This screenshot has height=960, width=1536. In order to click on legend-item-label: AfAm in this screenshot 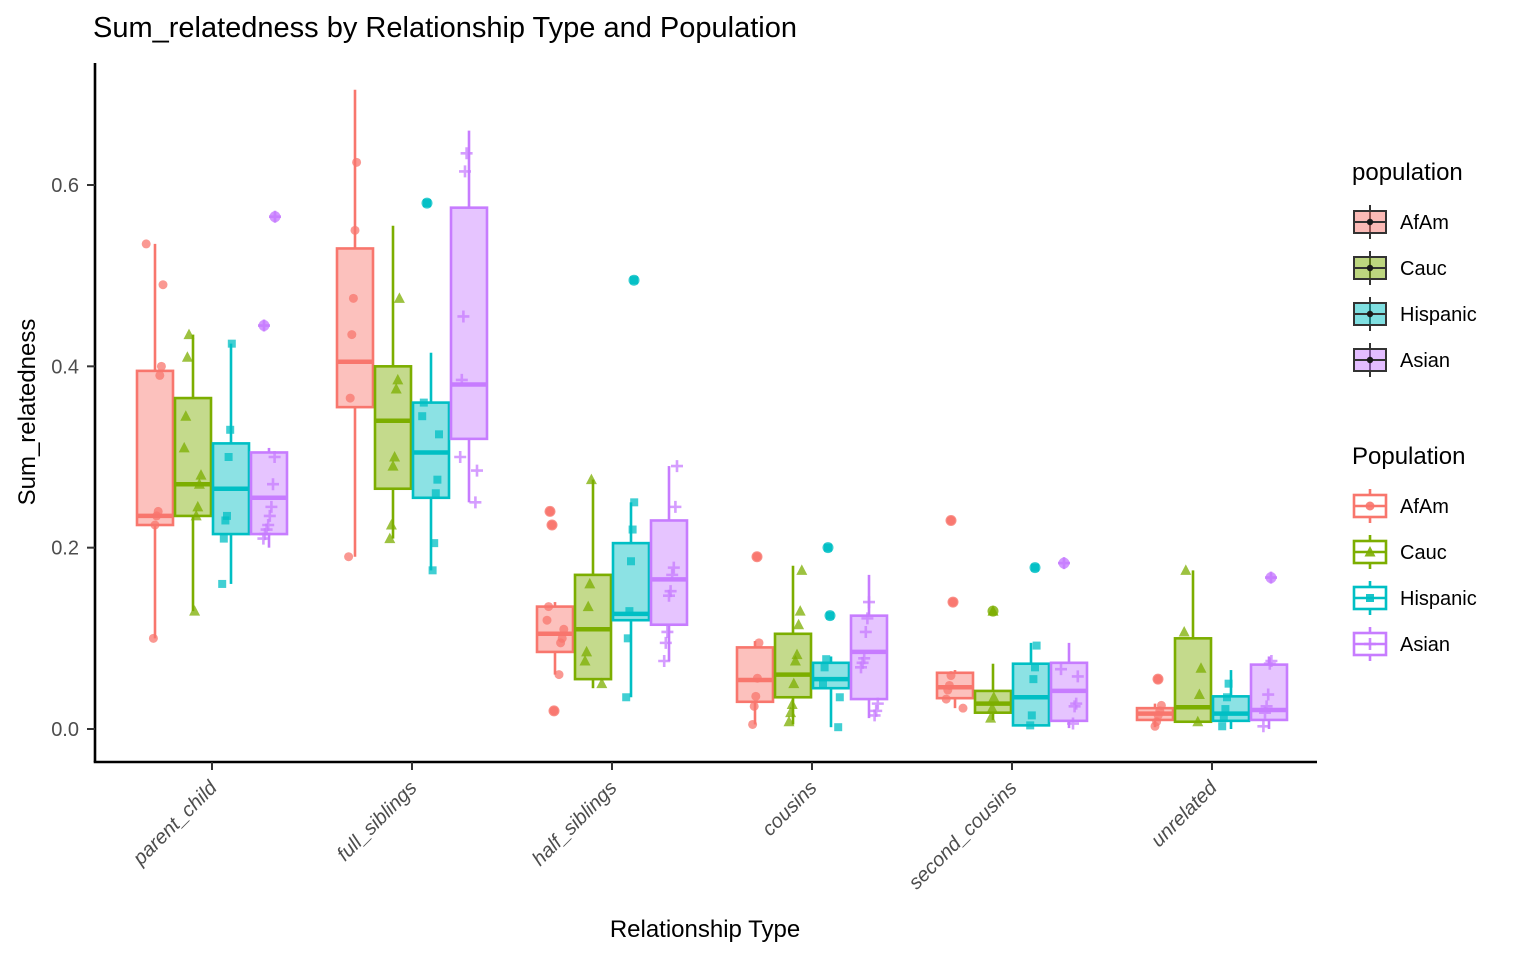, I will do `click(1424, 507)`.